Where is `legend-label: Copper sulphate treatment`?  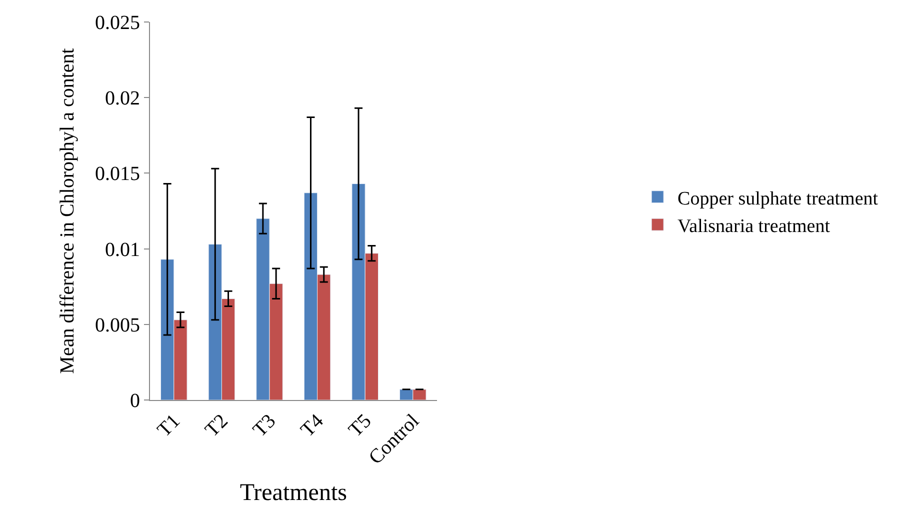
legend-label: Copper sulphate treatment is located at coordinates (778, 199).